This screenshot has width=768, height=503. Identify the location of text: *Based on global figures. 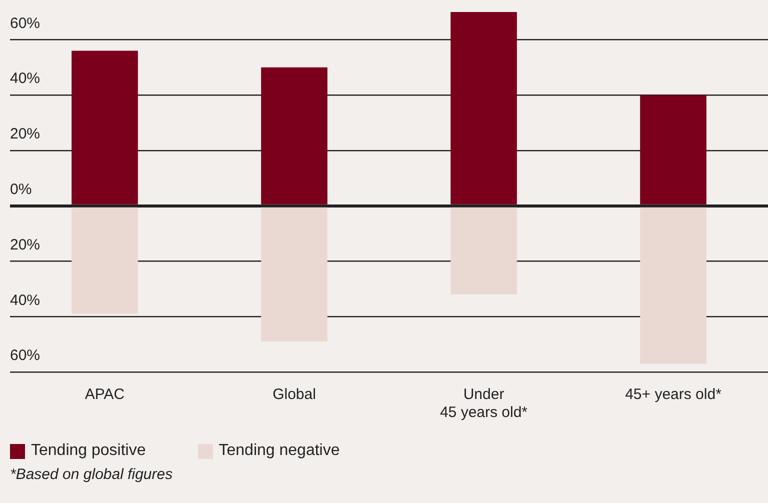
(92, 474).